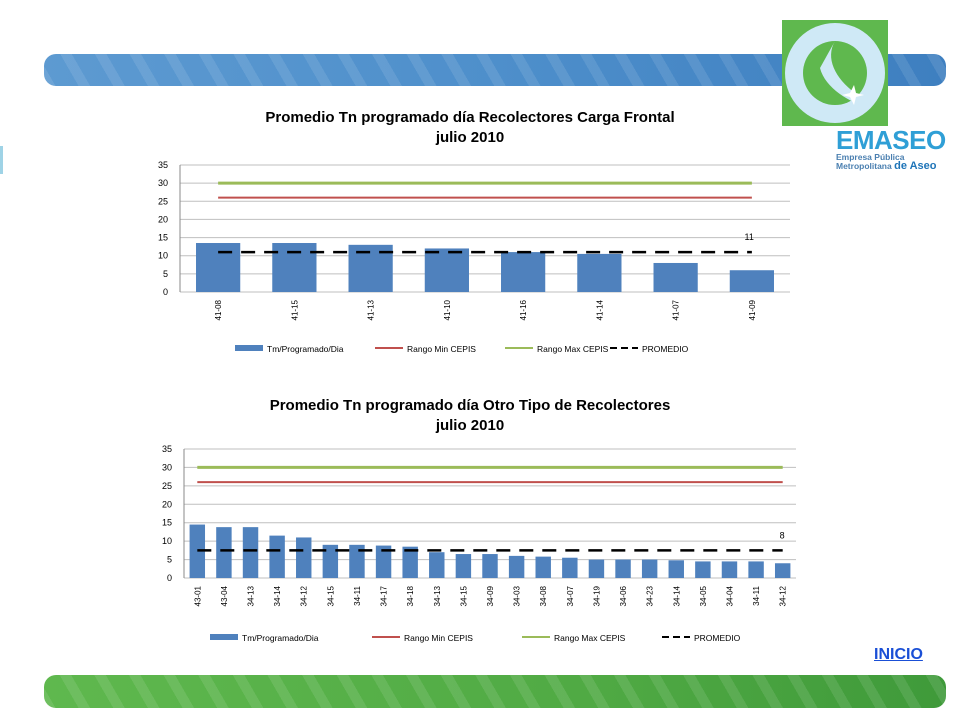 The width and height of the screenshot is (960, 720). I want to click on x-tick-label: 41-13, so click(371, 309).